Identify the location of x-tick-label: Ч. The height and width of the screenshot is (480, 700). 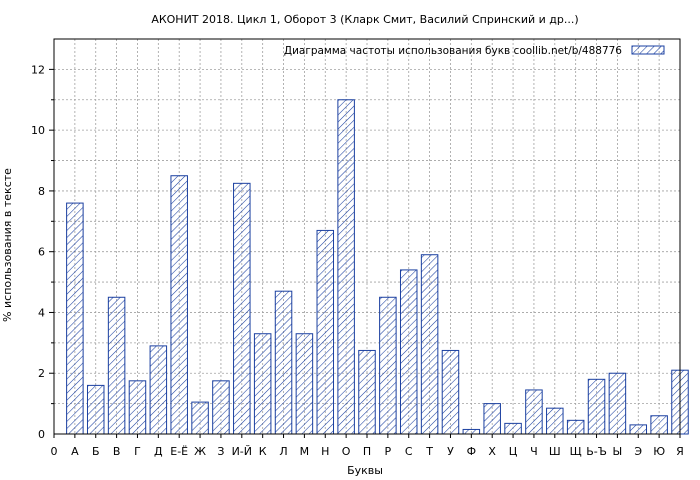
(534, 451).